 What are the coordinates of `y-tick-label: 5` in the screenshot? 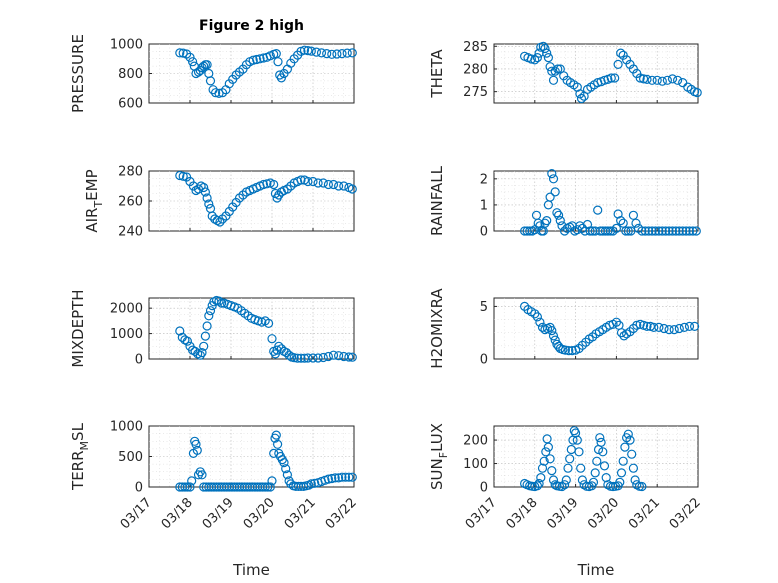 It's located at (484, 307).